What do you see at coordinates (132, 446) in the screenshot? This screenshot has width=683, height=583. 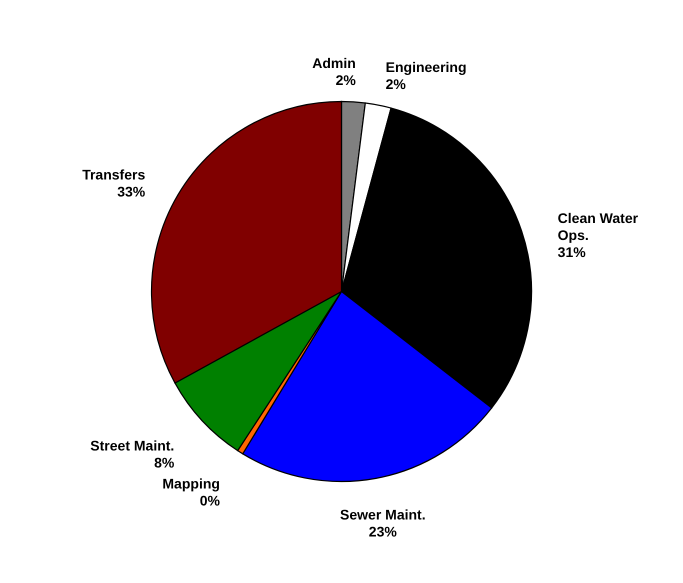 I see `slice-label: Street Maint.` at bounding box center [132, 446].